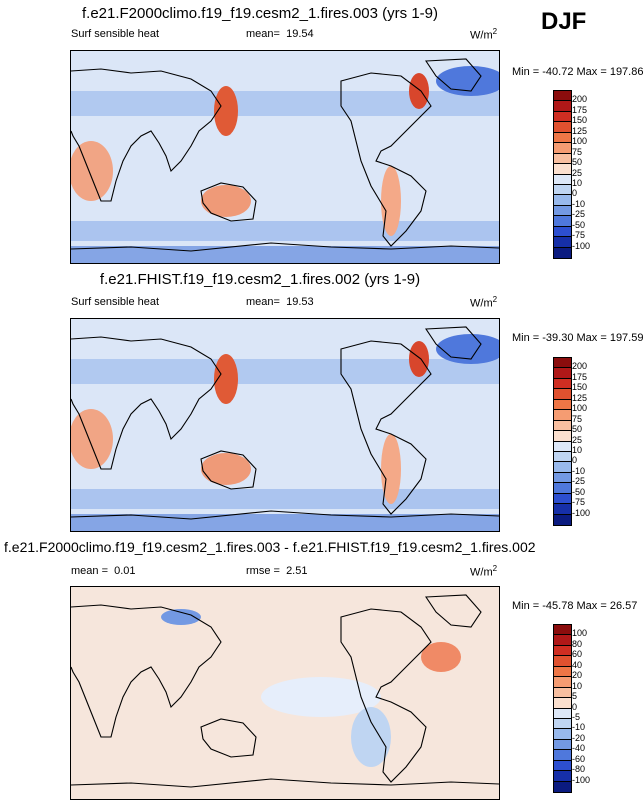 The image size is (644, 805). I want to click on colorbar-tick-label: 125, so click(580, 397).